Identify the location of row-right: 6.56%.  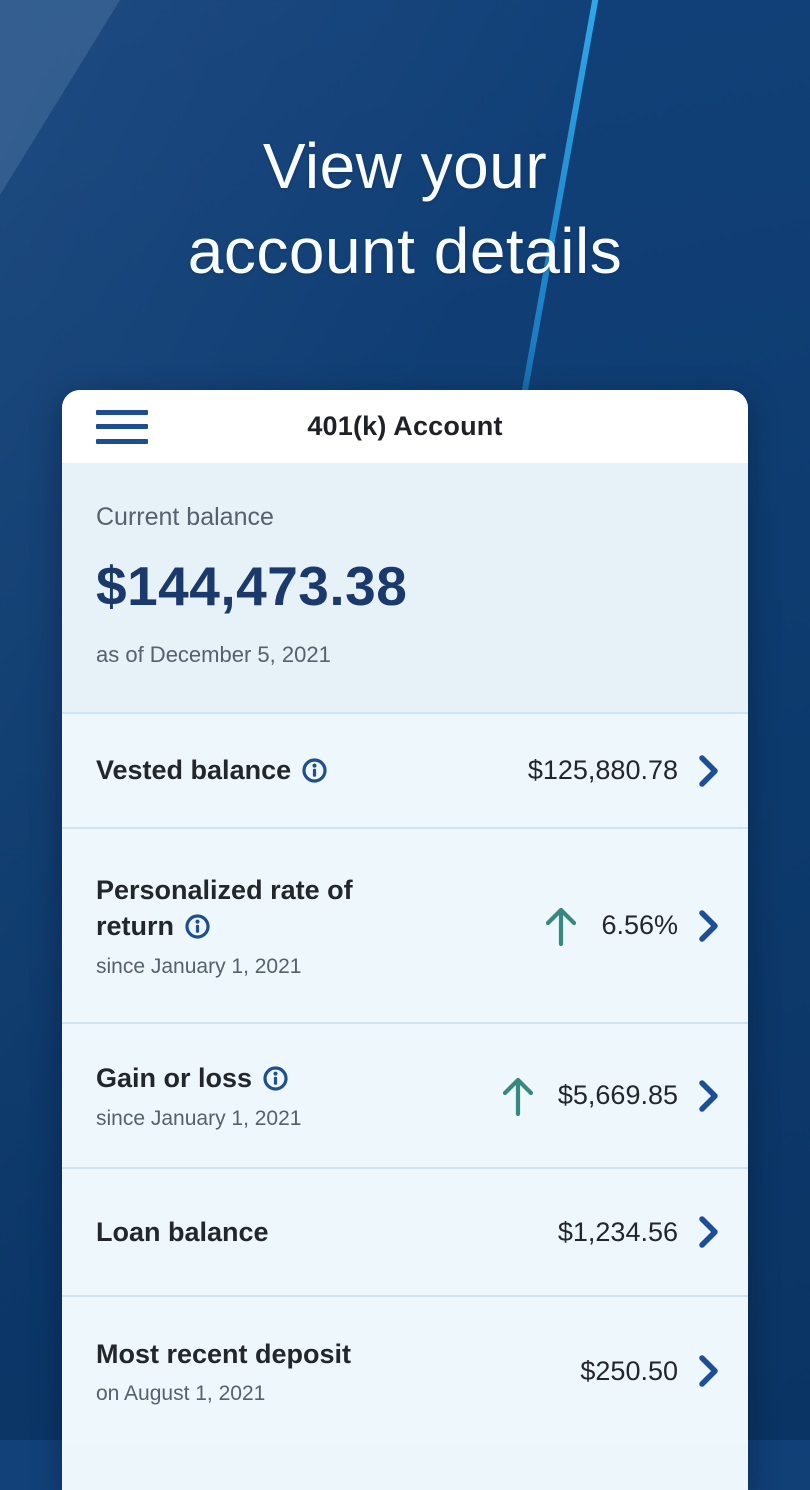
(630, 926).